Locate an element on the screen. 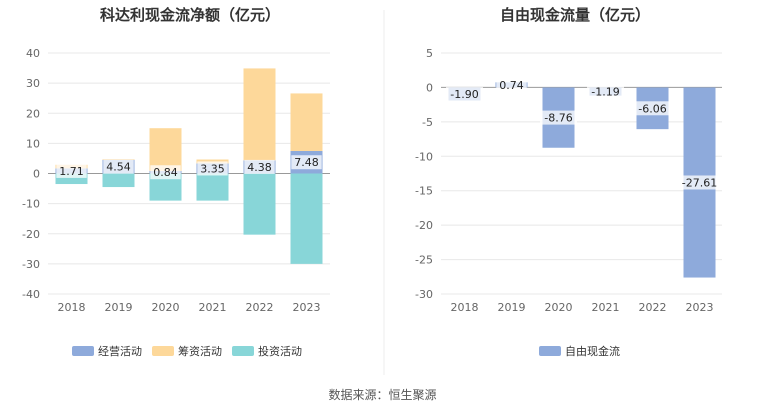 The width and height of the screenshot is (765, 413). y-tick-label: -25 is located at coordinates (424, 260).